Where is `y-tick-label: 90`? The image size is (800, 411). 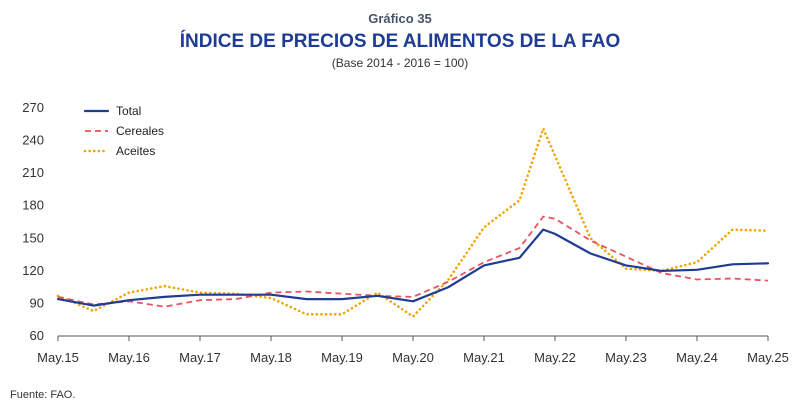
y-tick-label: 90 is located at coordinates (37, 302).